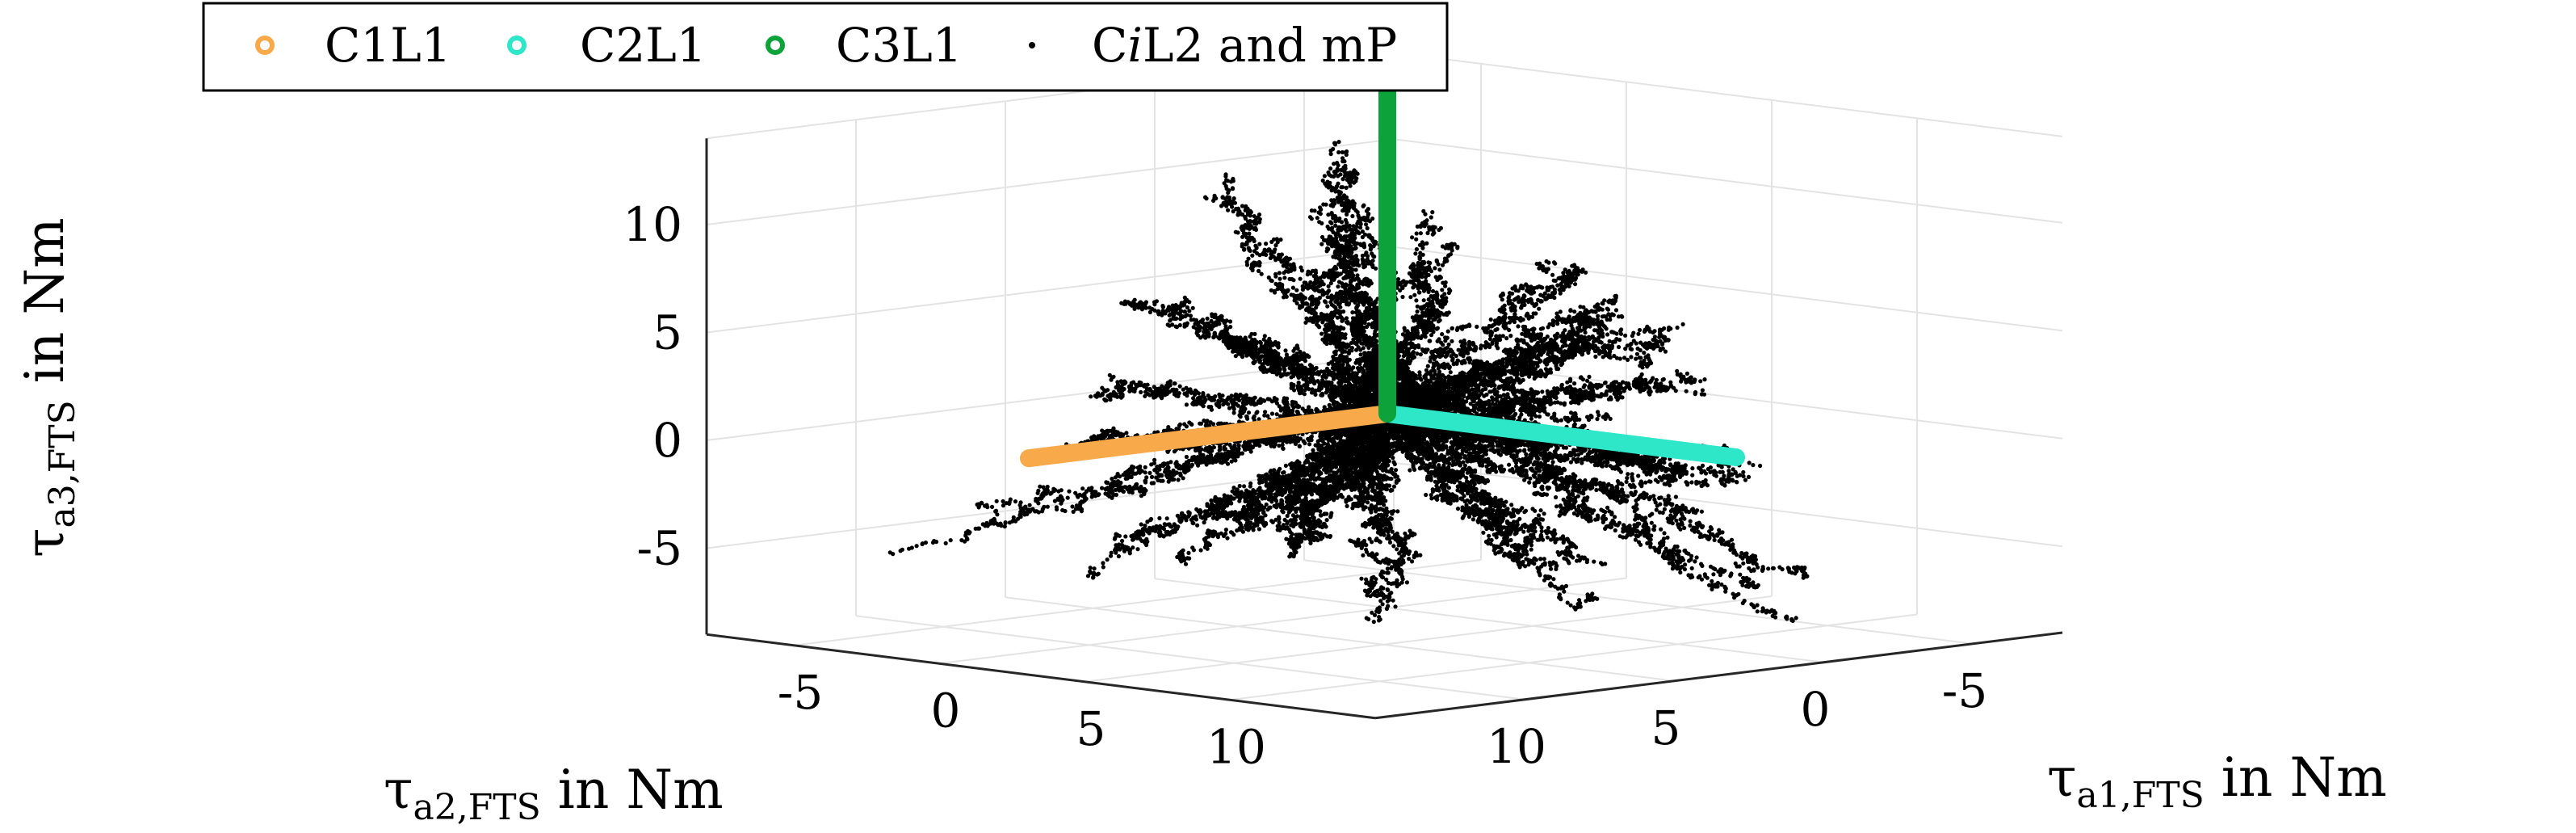 The height and width of the screenshot is (833, 2576). Describe the element at coordinates (1728, 504) in the screenshot. I see `gridline-z-wall2` at that location.